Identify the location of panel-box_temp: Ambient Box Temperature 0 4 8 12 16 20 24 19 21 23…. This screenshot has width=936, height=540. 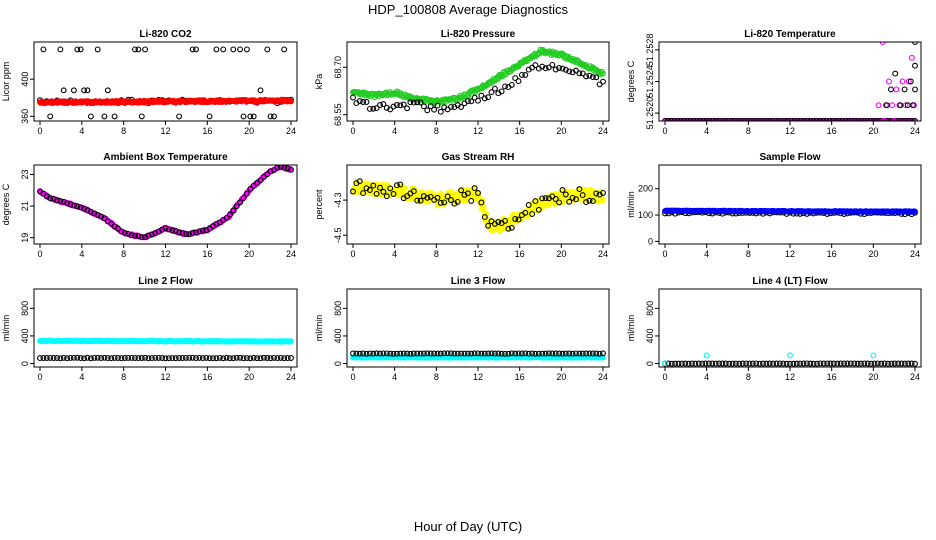
(149, 205).